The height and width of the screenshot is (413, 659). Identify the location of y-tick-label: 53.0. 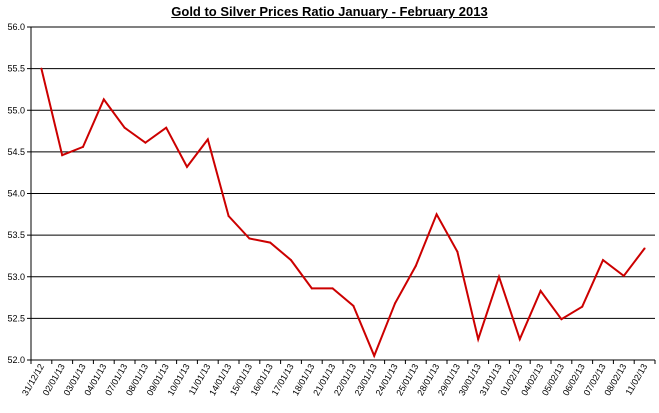
(16, 277).